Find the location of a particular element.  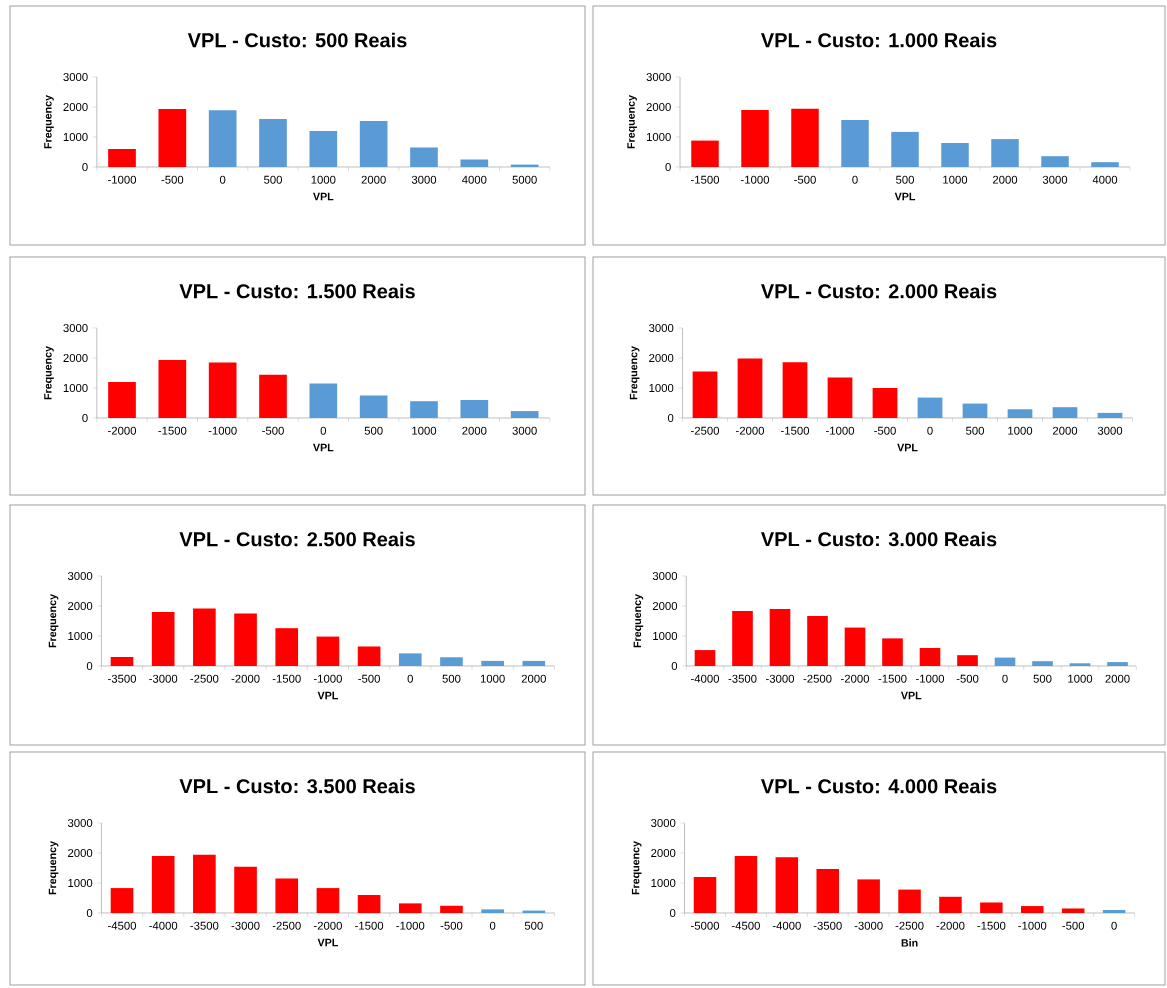

chart-title: VPL - Custo: 3.500 Reais is located at coordinates (297, 786).